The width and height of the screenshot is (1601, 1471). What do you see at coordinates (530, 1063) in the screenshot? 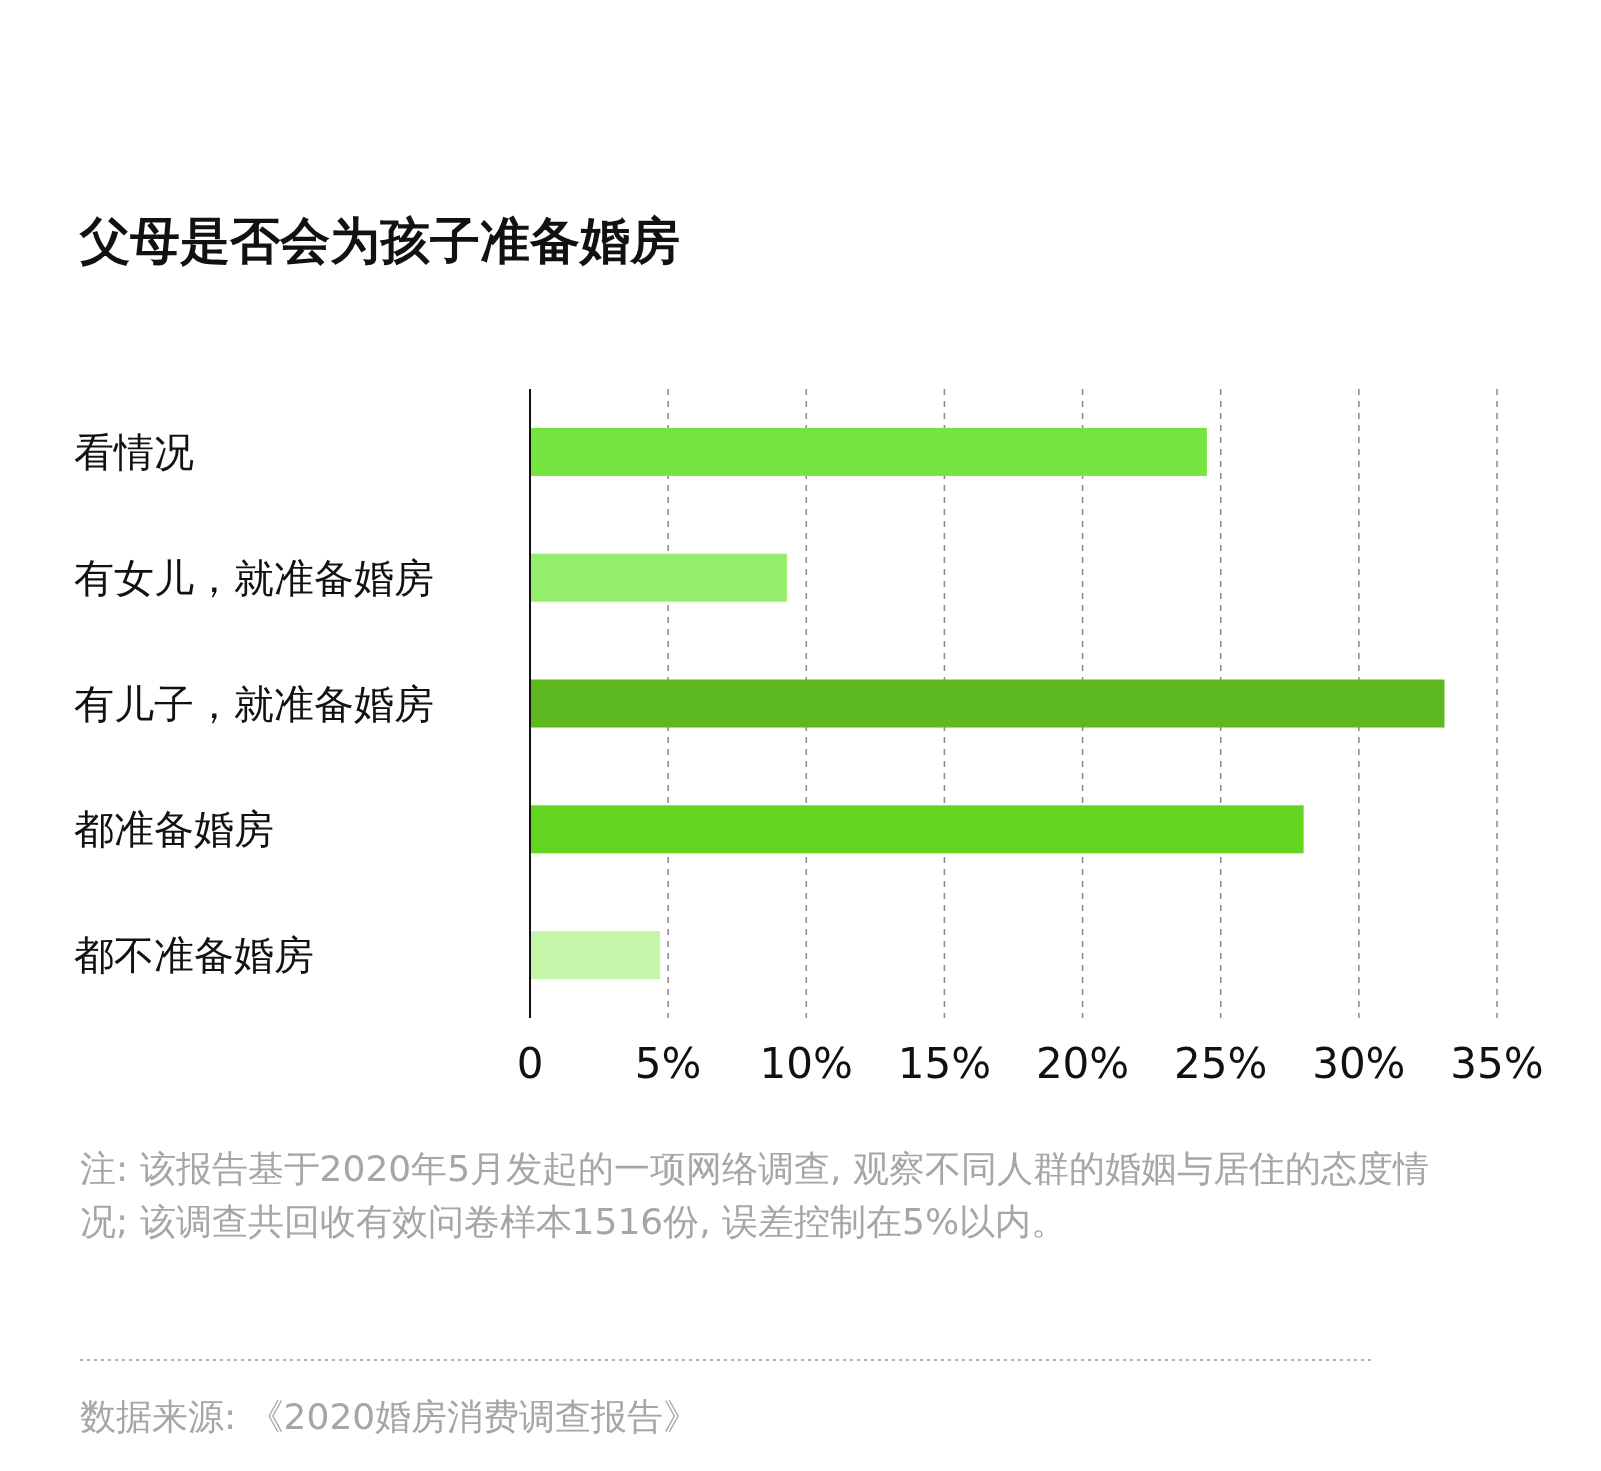
I see `x-tick-label: 0` at bounding box center [530, 1063].